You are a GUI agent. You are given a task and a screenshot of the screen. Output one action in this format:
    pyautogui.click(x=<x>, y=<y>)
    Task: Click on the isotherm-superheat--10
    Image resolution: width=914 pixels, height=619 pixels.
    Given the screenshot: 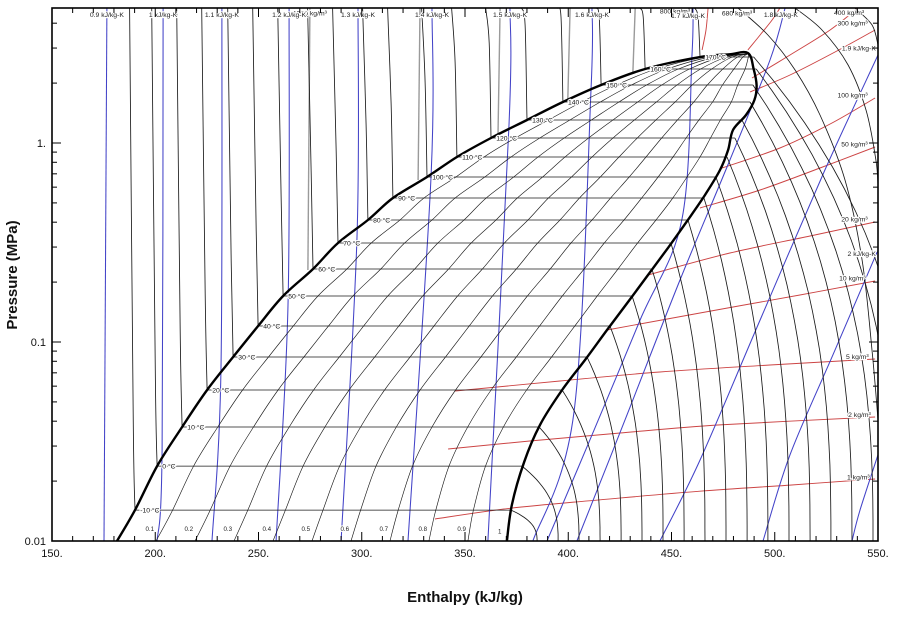 What is the action you would take?
    pyautogui.click(x=524, y=525)
    